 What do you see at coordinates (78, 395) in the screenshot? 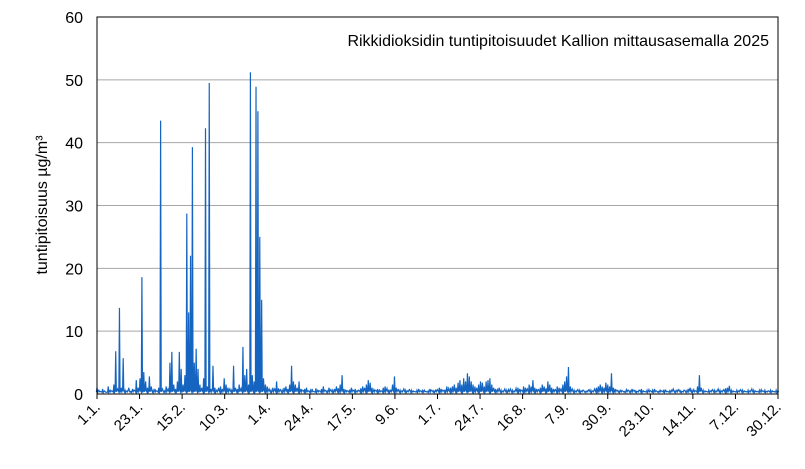
I see `y-tick-label: 0` at bounding box center [78, 395].